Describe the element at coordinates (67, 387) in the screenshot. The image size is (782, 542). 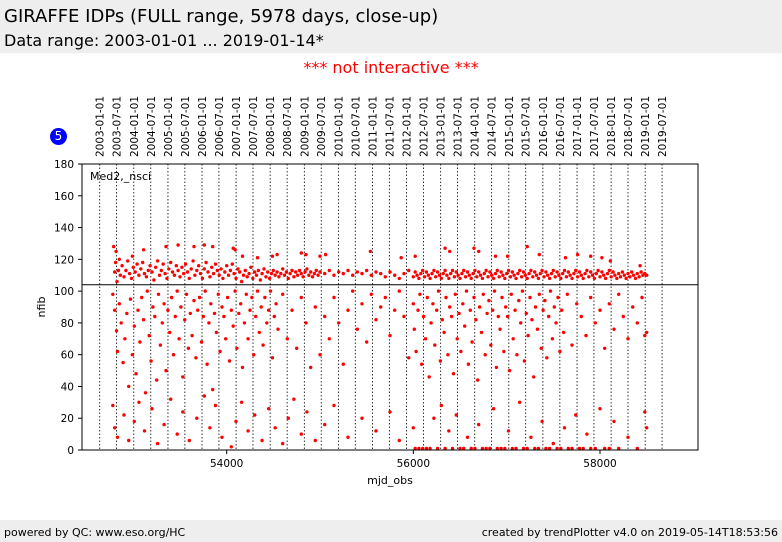
I see `y-tick-label: 40` at that location.